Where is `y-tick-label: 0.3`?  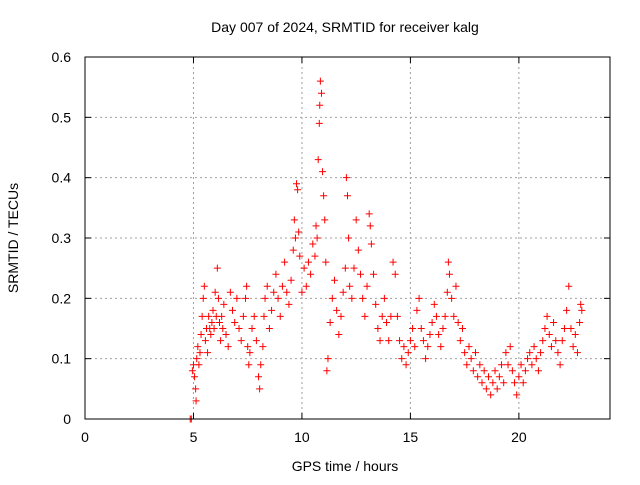 y-tick-label: 0.3 is located at coordinates (62, 238).